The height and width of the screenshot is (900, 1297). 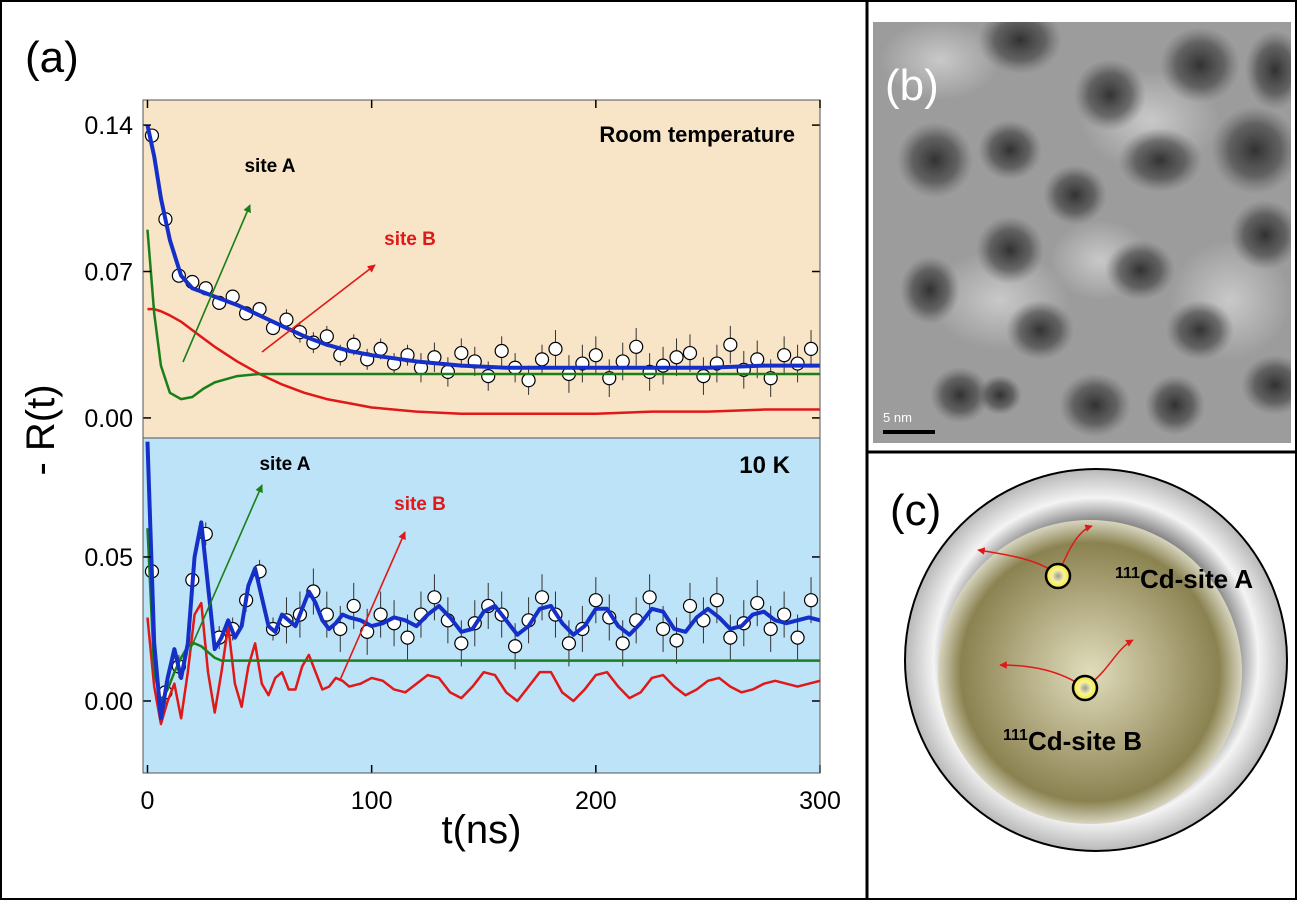 I want to click on panel-c: (c) 111Cd-site A 111Cd-site B, so click(x=1089, y=660).